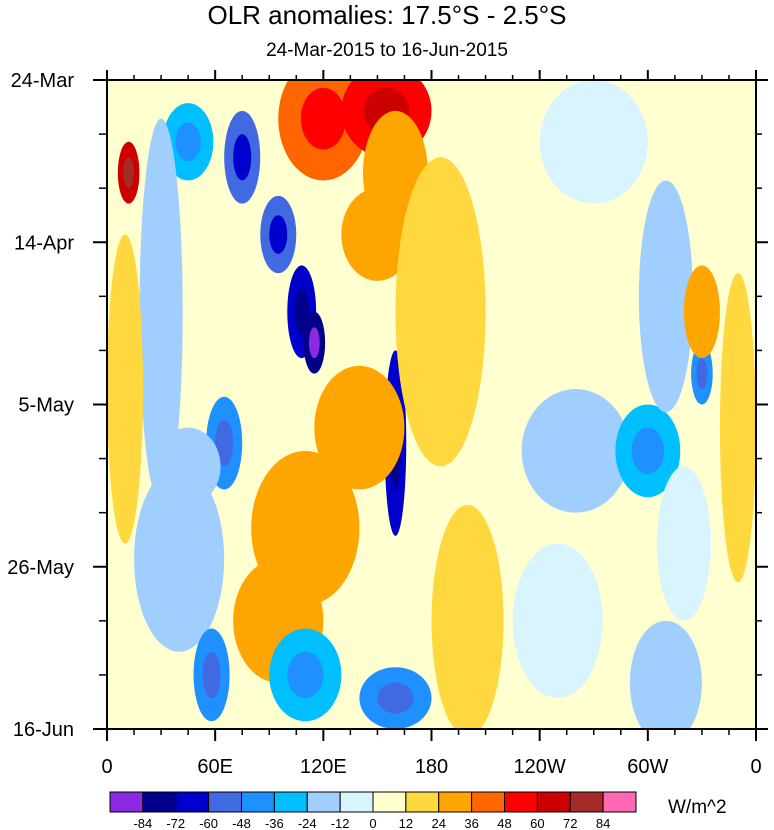 The height and width of the screenshot is (830, 774). What do you see at coordinates (387, 15) in the screenshot?
I see `chart-title: OLR anomalies: 17.5°S - 2.5°S` at bounding box center [387, 15].